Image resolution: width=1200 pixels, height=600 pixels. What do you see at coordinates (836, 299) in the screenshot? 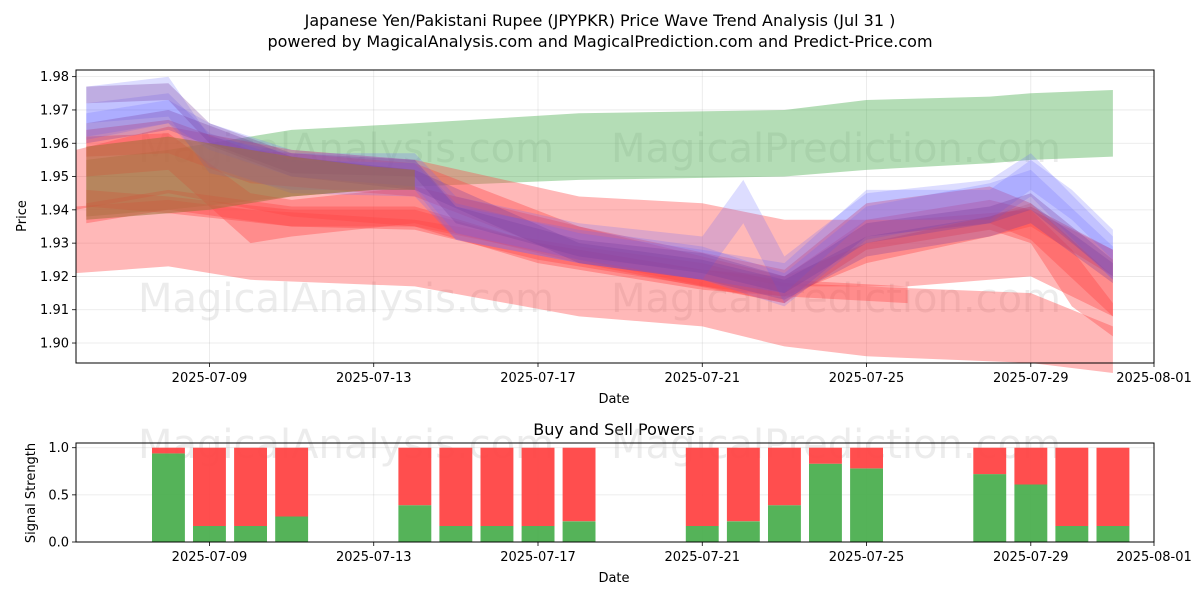
I see `watermark-prediction-bottom: MagicalPrediction.com` at bounding box center [836, 299].